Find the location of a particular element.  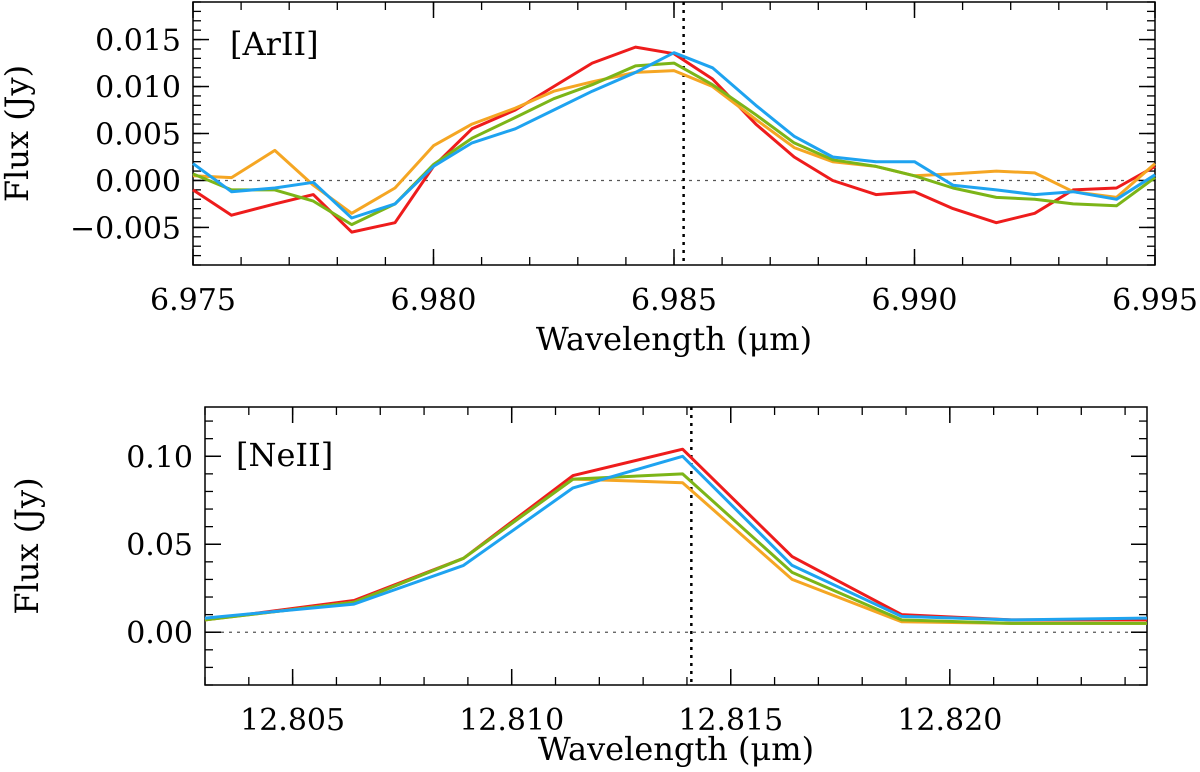

y-tick-label: 0.00 is located at coordinates (159, 633).